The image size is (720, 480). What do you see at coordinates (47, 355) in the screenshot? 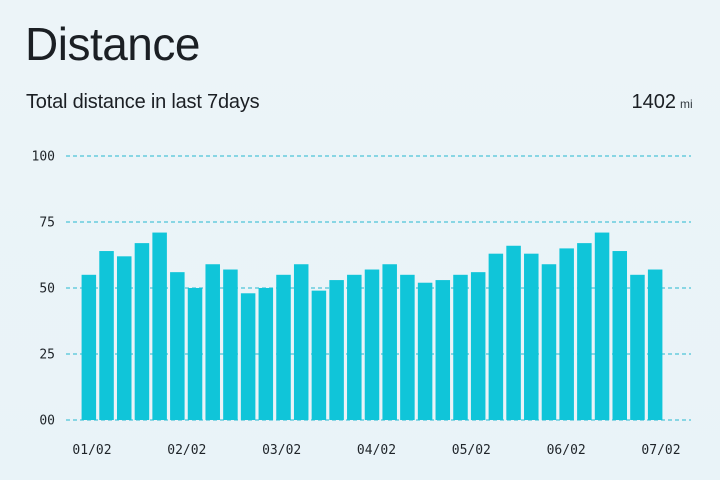
I see `y-tick-label: 25` at bounding box center [47, 355].